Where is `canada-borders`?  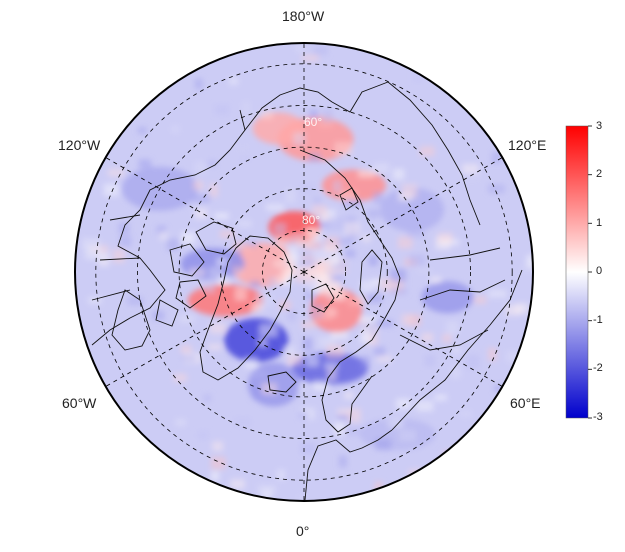 canada-borders is located at coordinates (116, 257).